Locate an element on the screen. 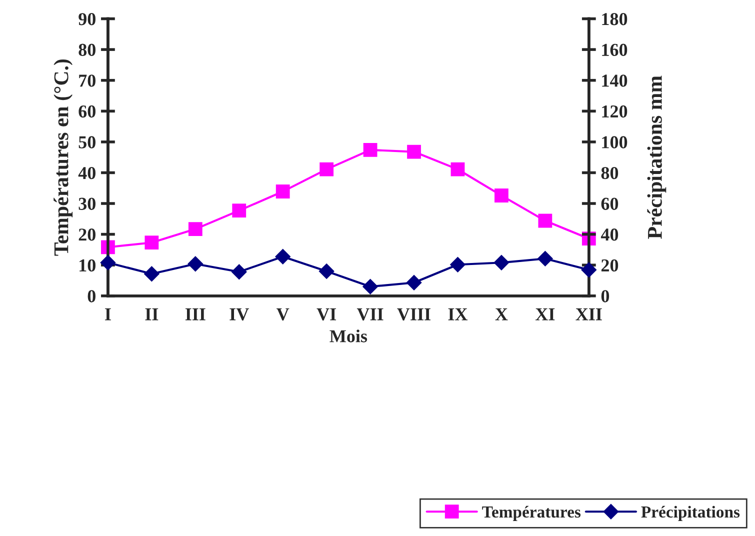 The width and height of the screenshot is (755, 536). y2-tick-label: 80 is located at coordinates (609, 173).